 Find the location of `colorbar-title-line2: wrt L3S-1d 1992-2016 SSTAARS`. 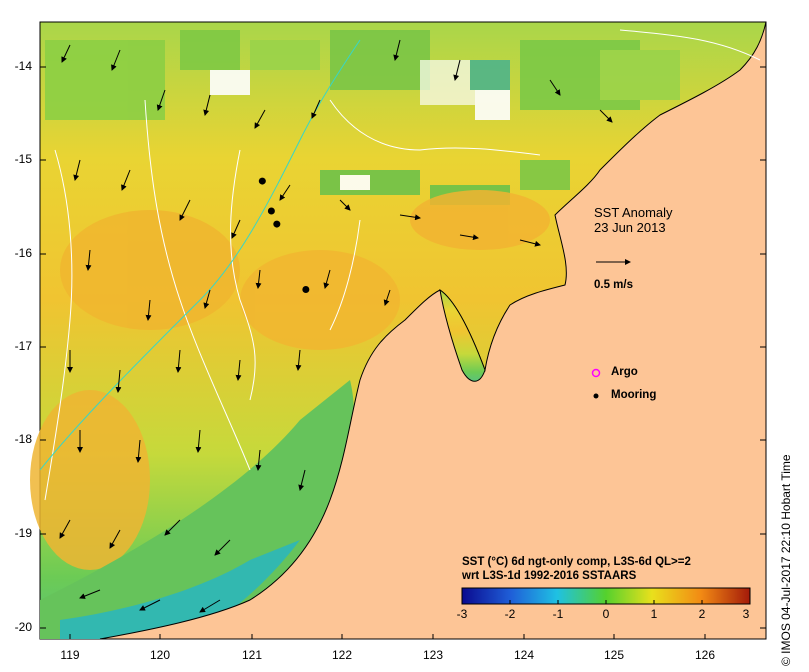

colorbar-title-line2: wrt L3S-1d 1992-2016 SSTAARS is located at coordinates (549, 576).